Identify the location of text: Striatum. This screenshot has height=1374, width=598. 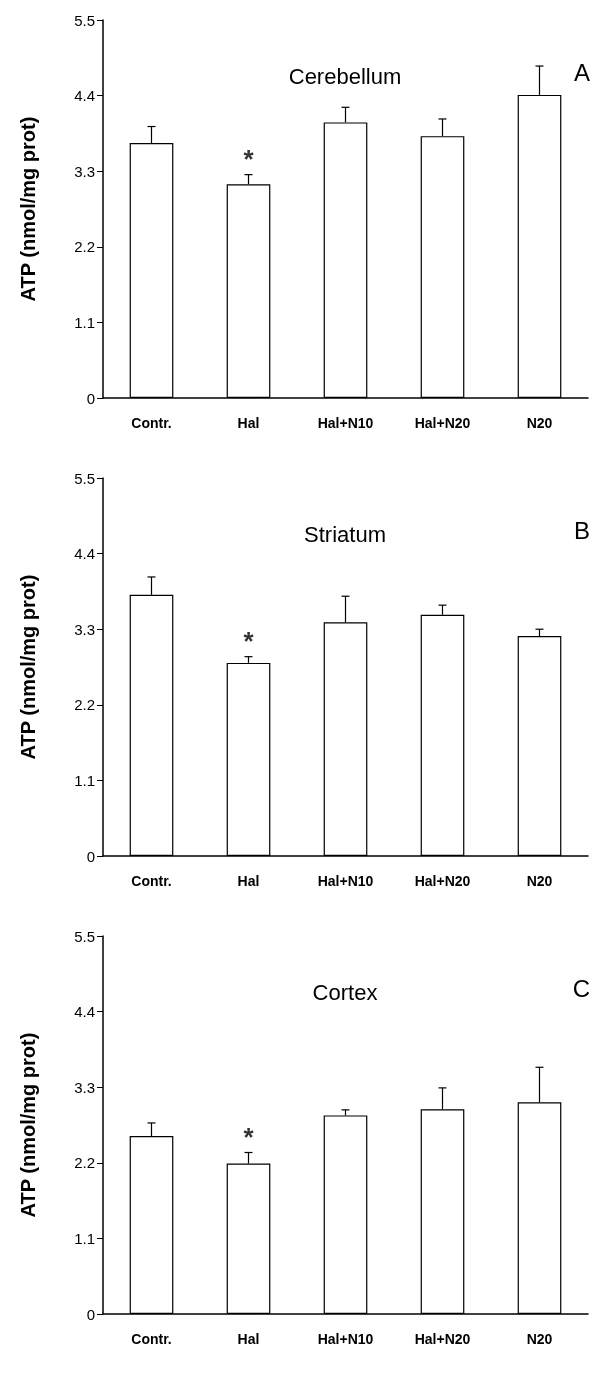
(345, 534).